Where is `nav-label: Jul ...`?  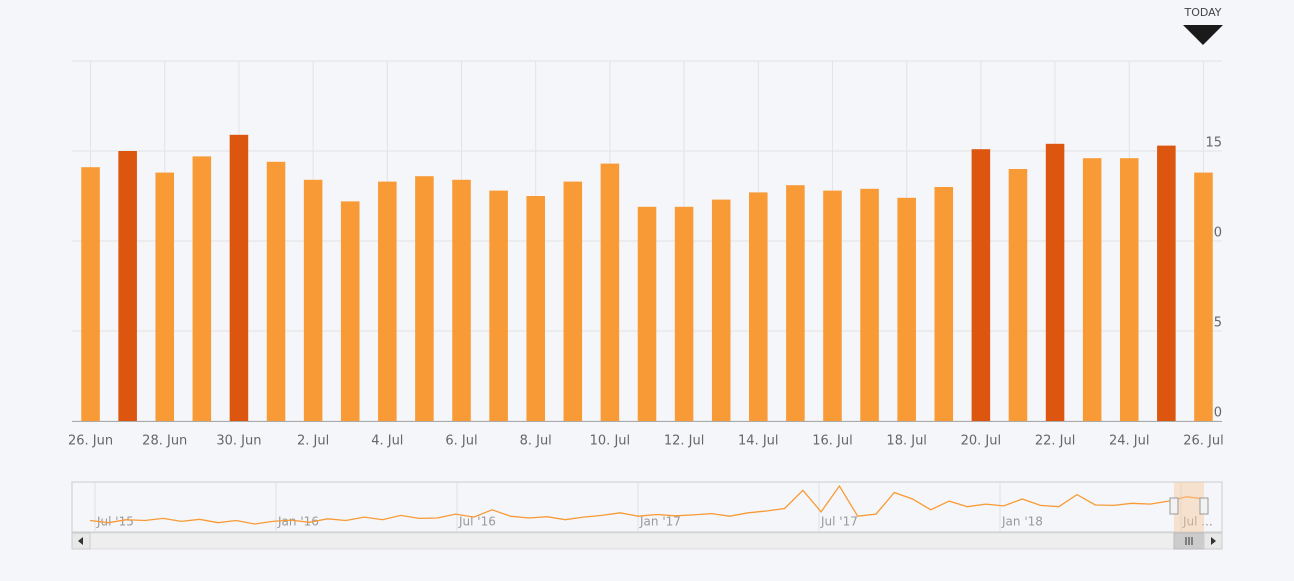
nav-label: Jul ... is located at coordinates (1197, 522).